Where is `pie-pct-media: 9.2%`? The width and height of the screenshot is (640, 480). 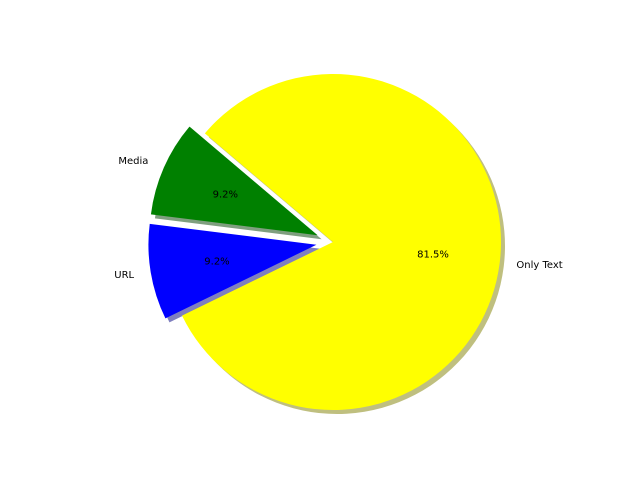
pie-pct-media: 9.2% is located at coordinates (225, 195).